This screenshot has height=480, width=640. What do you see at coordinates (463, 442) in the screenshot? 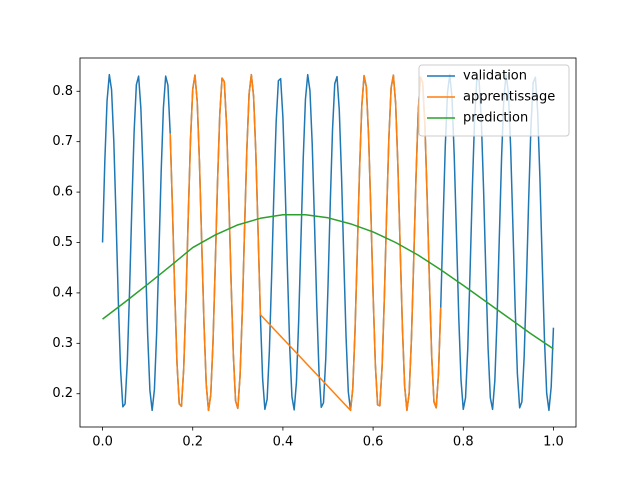
I see `x-tick-label: 0.8` at bounding box center [463, 442].